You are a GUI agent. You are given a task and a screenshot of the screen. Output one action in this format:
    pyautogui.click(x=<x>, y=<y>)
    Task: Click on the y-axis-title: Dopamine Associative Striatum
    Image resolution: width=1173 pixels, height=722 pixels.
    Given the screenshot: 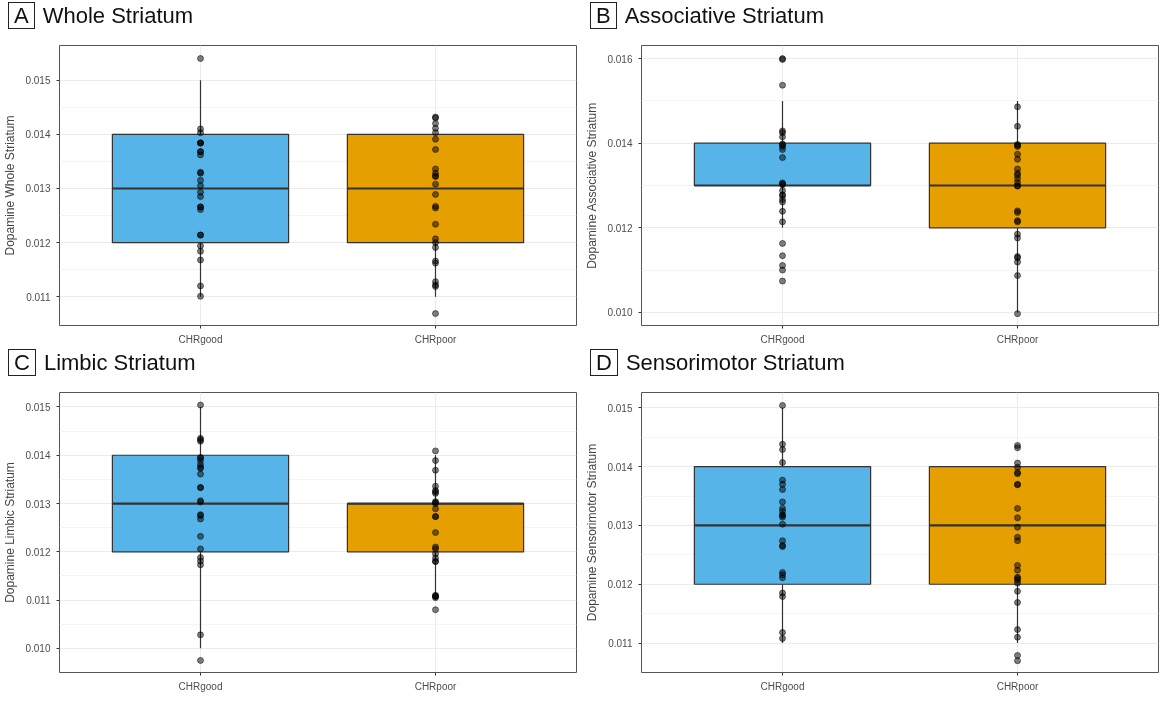 What is the action you would take?
    pyautogui.click(x=592, y=185)
    